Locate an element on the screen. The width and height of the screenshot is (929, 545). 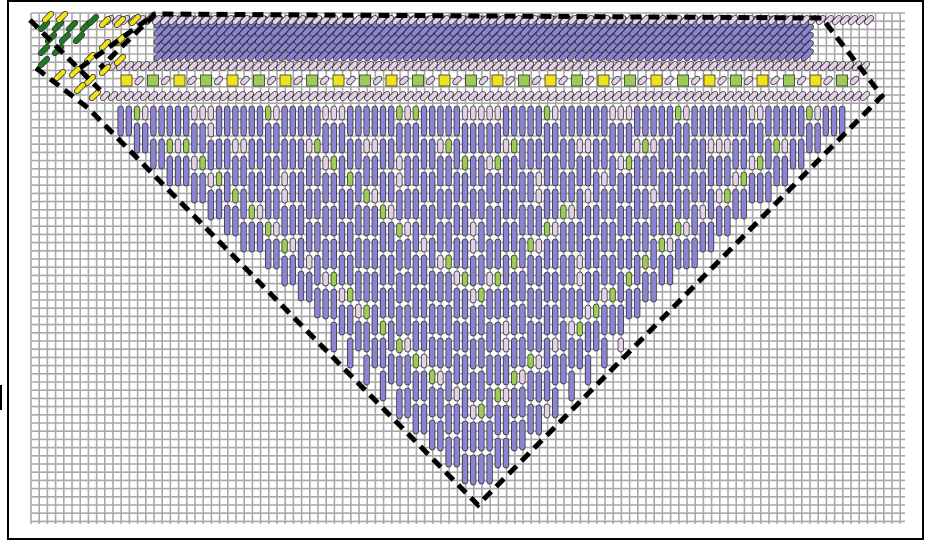
edge-tick-mark is located at coordinates (4, 397).